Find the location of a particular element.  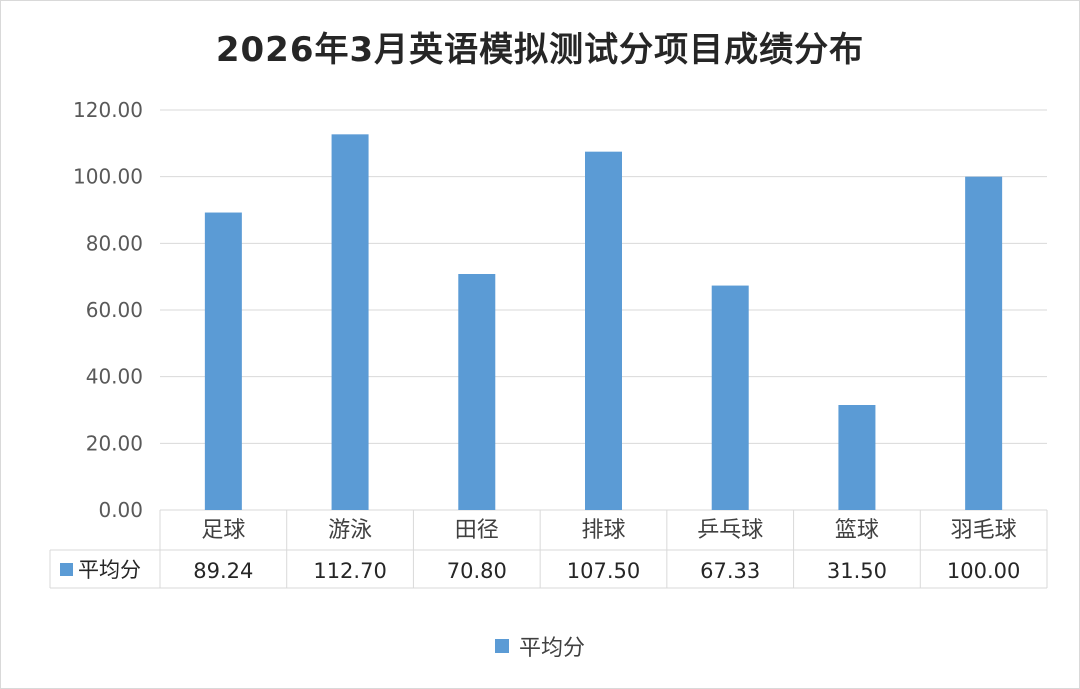

y-axis-ticks: 0.00 20.00 40.00 60.00 80.00 100.00 120.00 is located at coordinates (108, 310).